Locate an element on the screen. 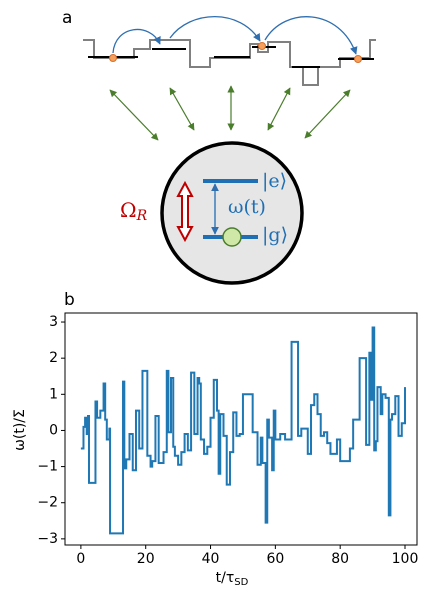 The image size is (422, 589). y-tick-label: −2 is located at coordinates (47, 503).